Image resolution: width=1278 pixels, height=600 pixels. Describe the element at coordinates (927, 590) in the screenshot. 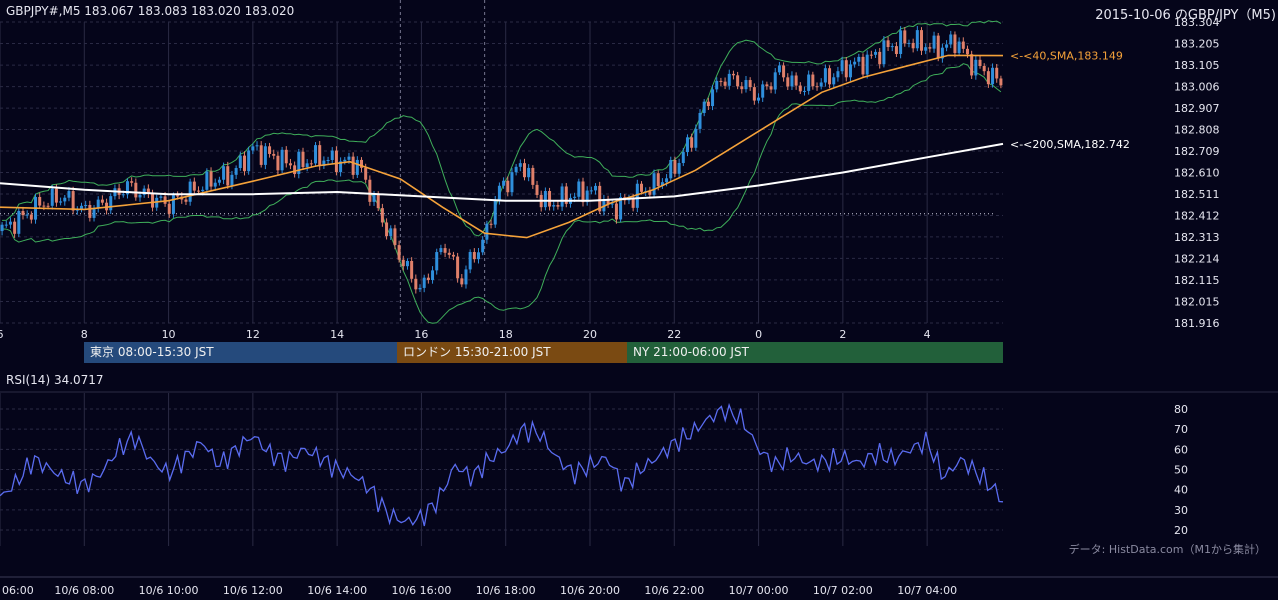

I see `date-tick-label: 10/7 04:00` at that location.